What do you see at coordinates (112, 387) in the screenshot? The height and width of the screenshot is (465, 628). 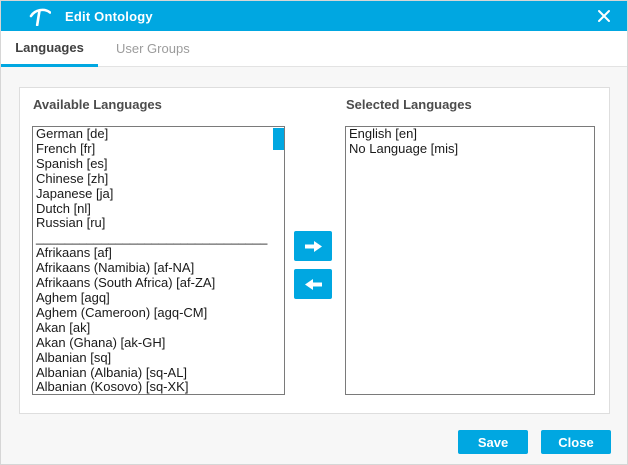 I see `list-item: Albanian (Kosovo) [sq-XK]` at bounding box center [112, 387].